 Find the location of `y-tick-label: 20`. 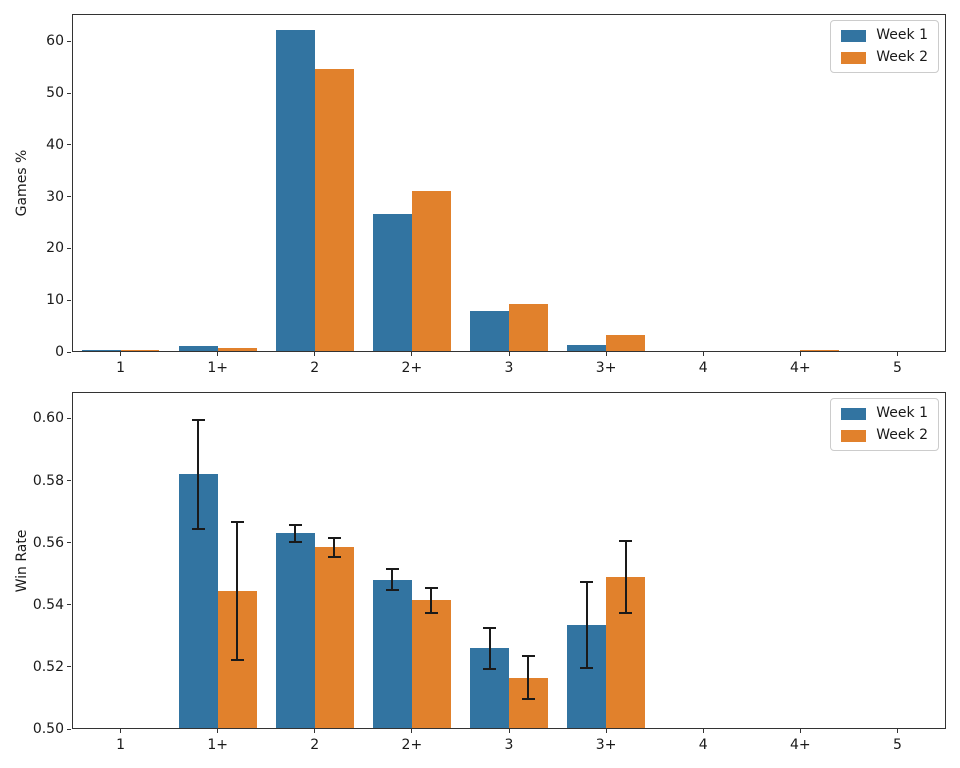

y-tick-label: 20 is located at coordinates (55, 248).